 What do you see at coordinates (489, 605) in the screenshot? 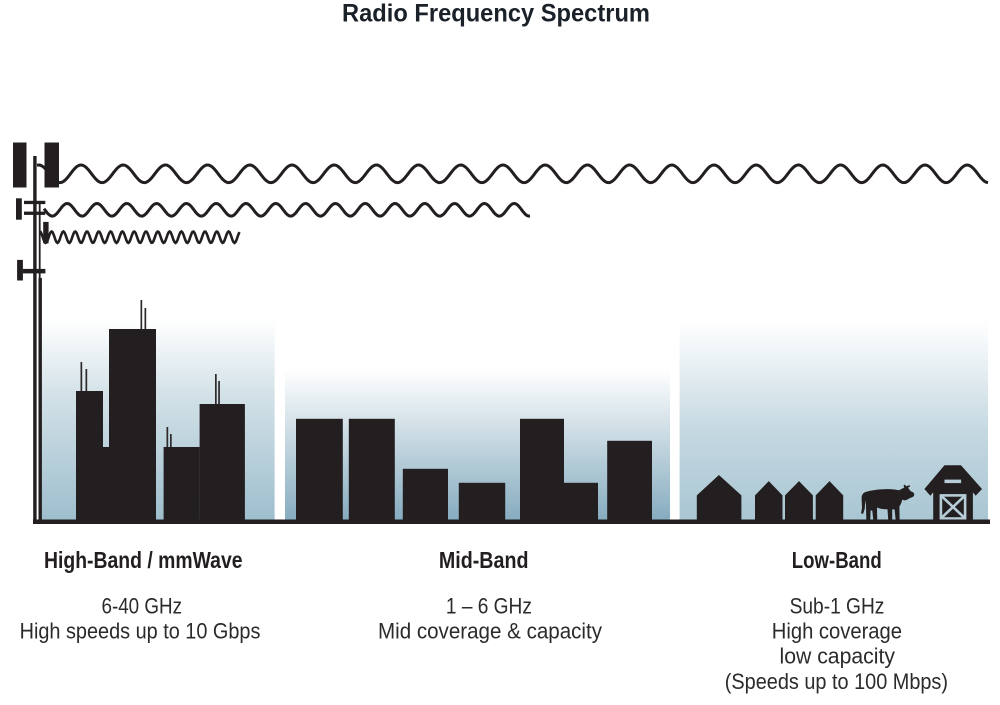
I see `svg-text: 1 – 6 GHz` at bounding box center [489, 605].